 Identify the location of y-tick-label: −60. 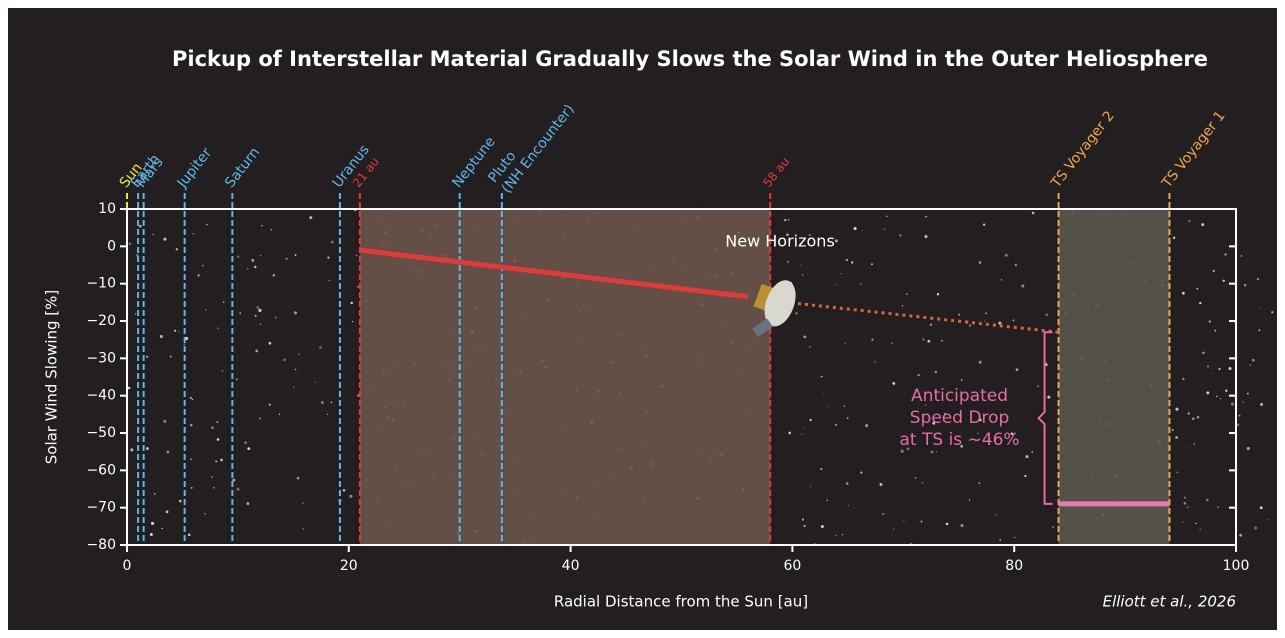
(101, 470).